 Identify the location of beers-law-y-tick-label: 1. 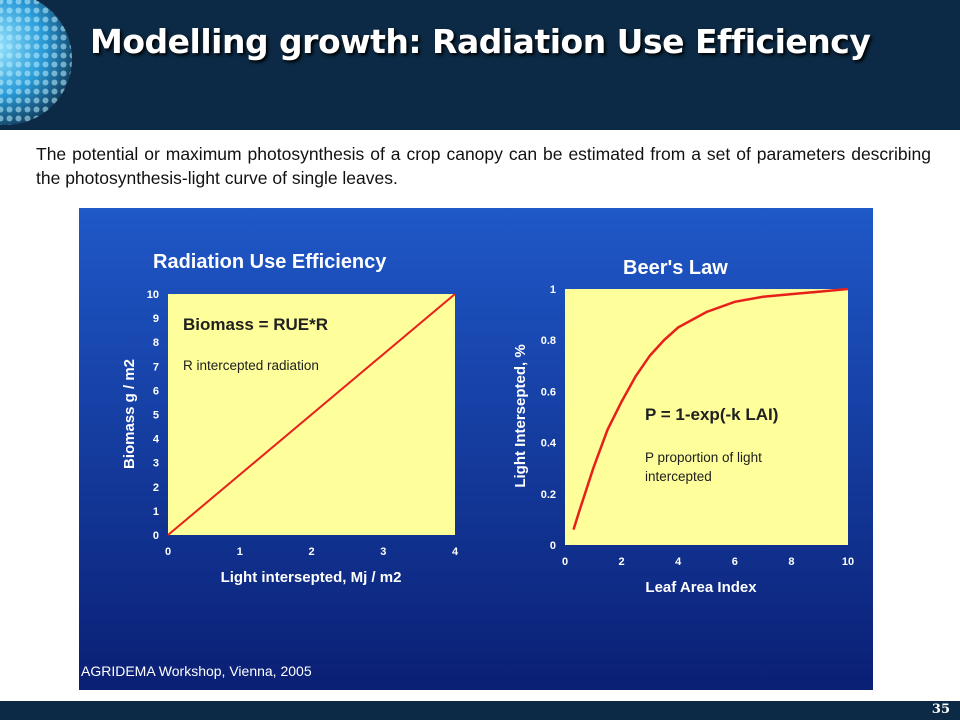
(553, 290).